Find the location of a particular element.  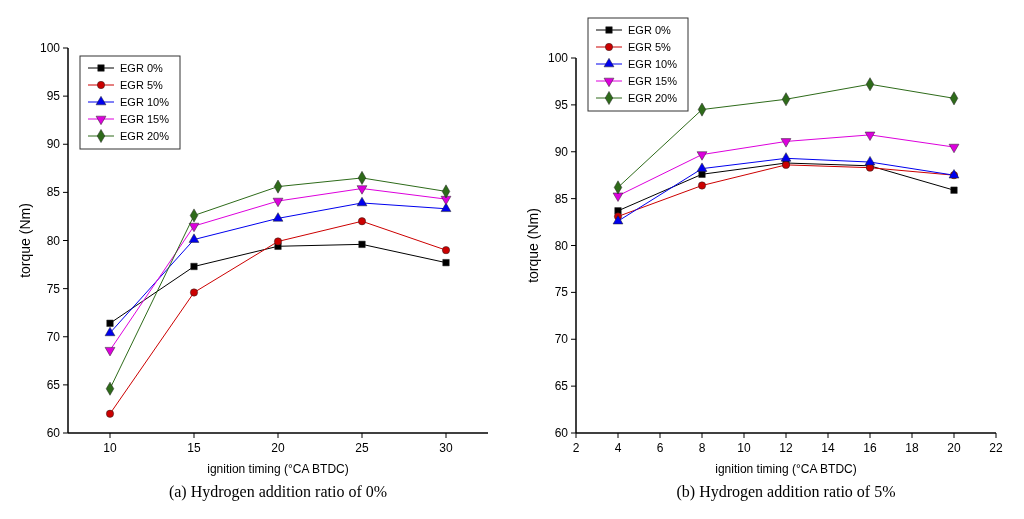

x-tick-label: 30 is located at coordinates (446, 448).